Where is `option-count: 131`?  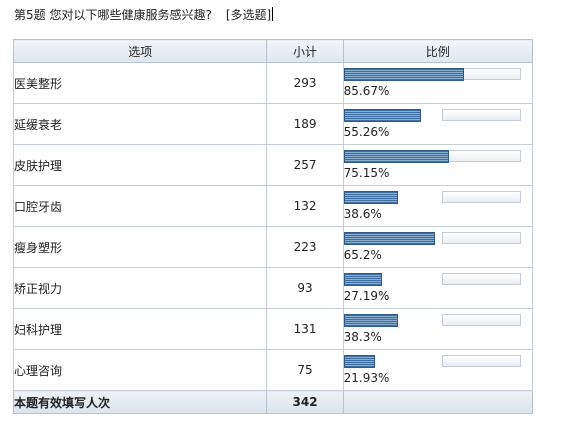
option-count: 131 is located at coordinates (305, 329).